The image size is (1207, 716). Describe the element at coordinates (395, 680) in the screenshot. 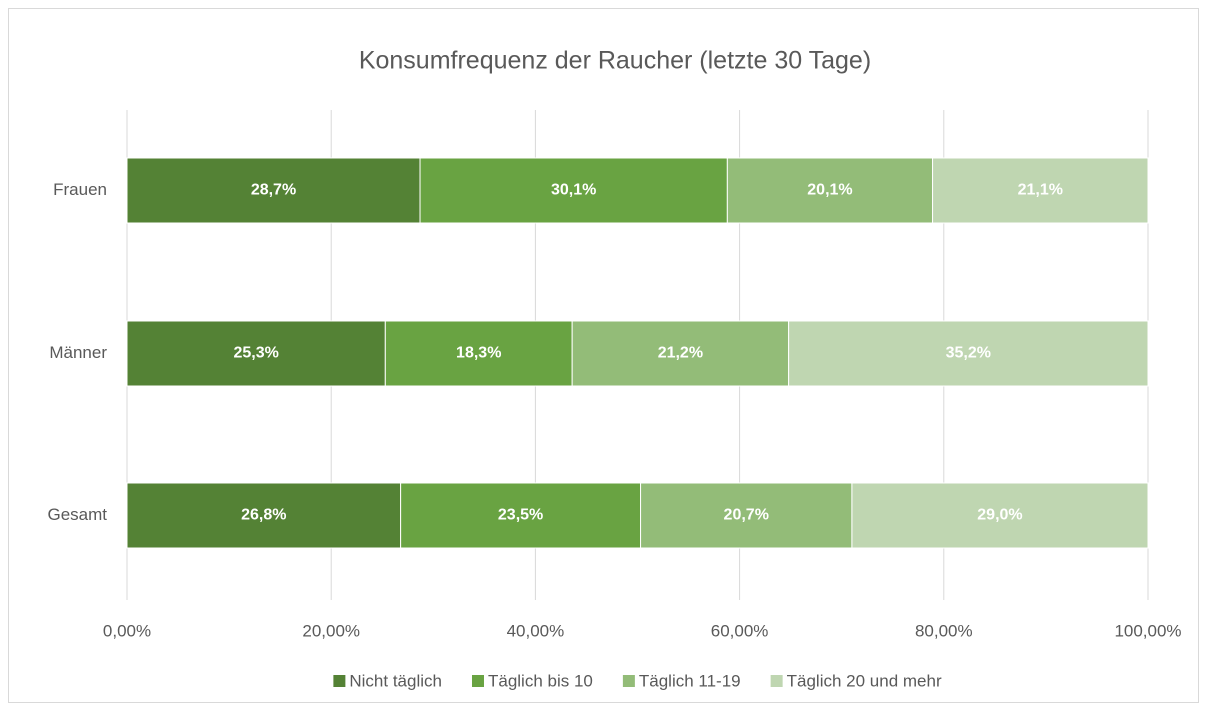

I see `legend-label: Nicht täglich` at that location.